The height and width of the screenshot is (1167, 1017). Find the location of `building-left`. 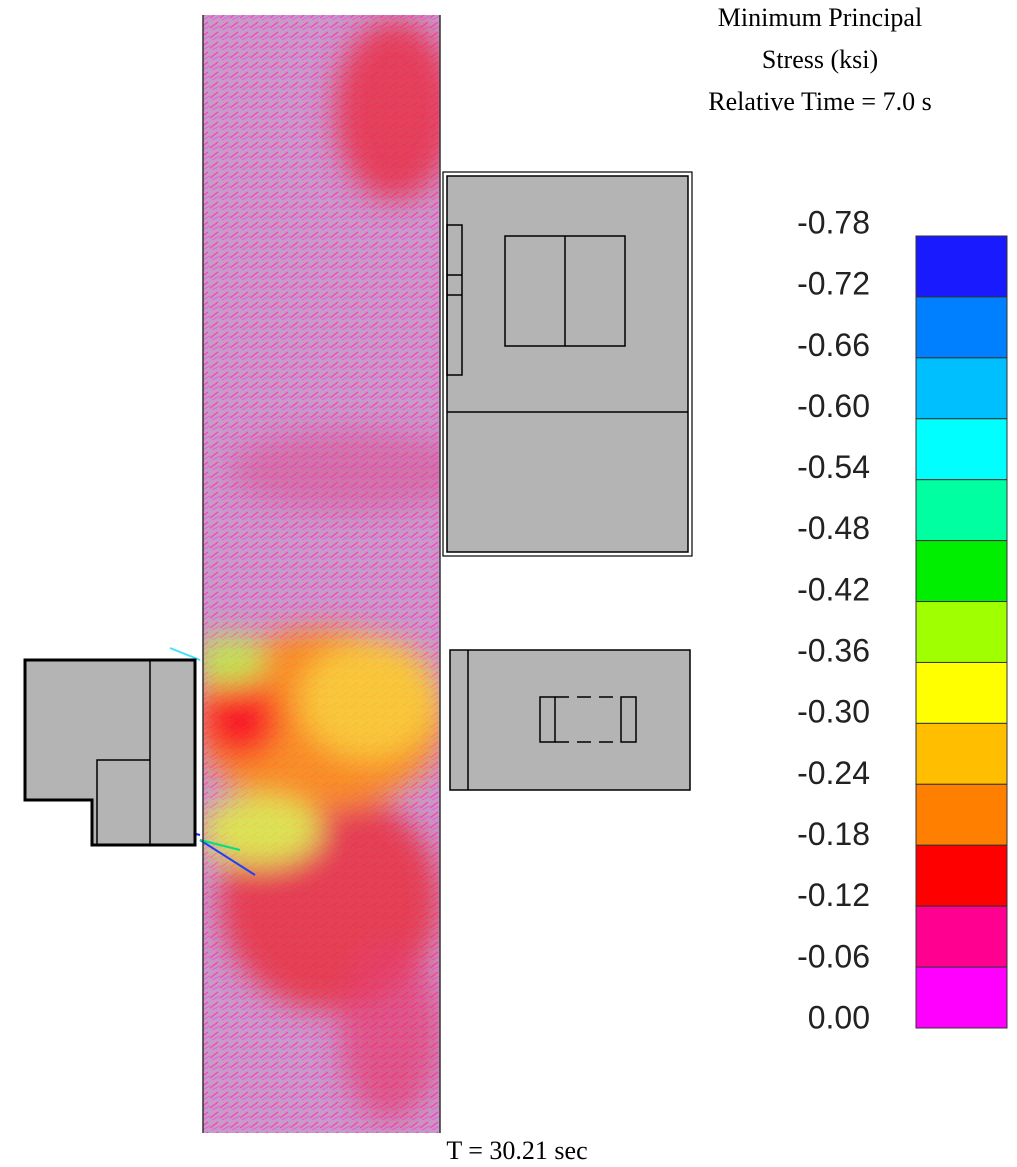

building-left is located at coordinates (110, 752).